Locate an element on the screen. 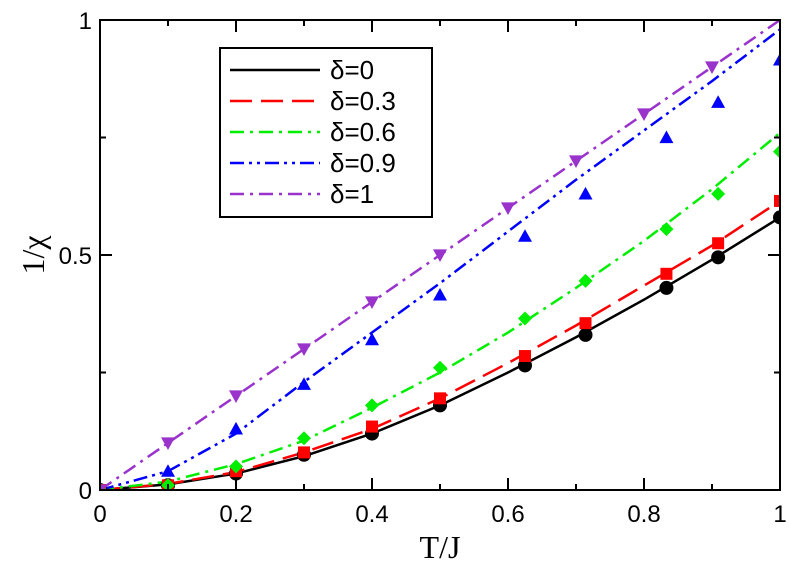 Image resolution: width=789 pixels, height=564 pixels. legend-label-1: δ=0.3 is located at coordinates (363, 101).